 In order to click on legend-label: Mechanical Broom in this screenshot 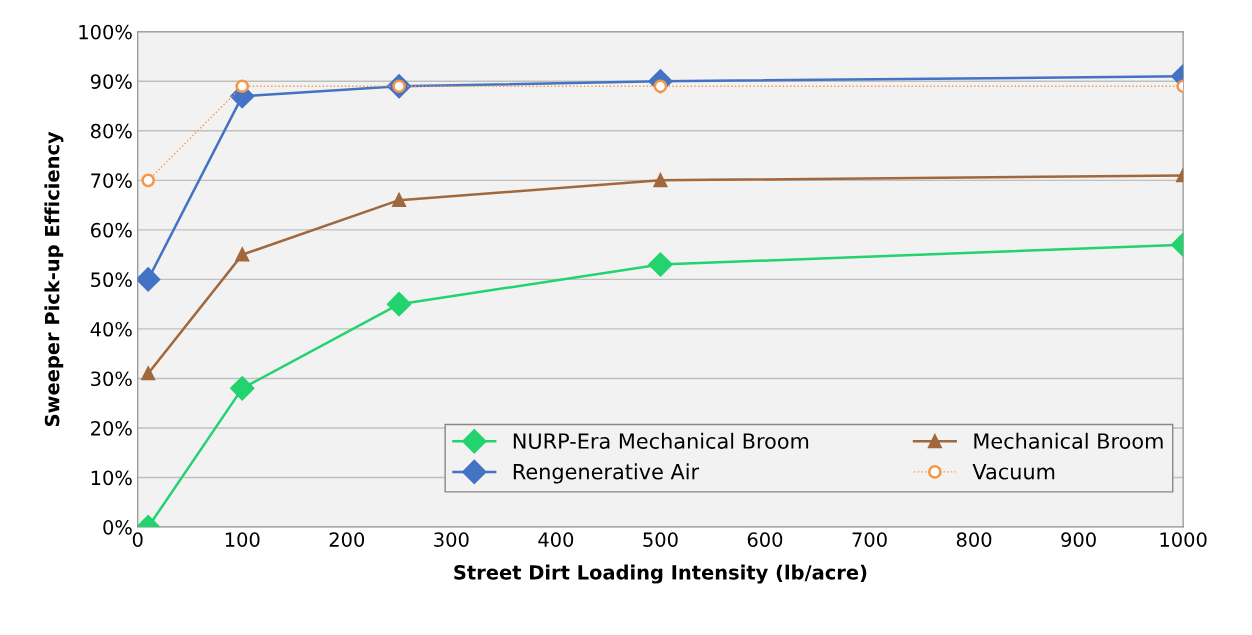, I will do `click(1068, 440)`.